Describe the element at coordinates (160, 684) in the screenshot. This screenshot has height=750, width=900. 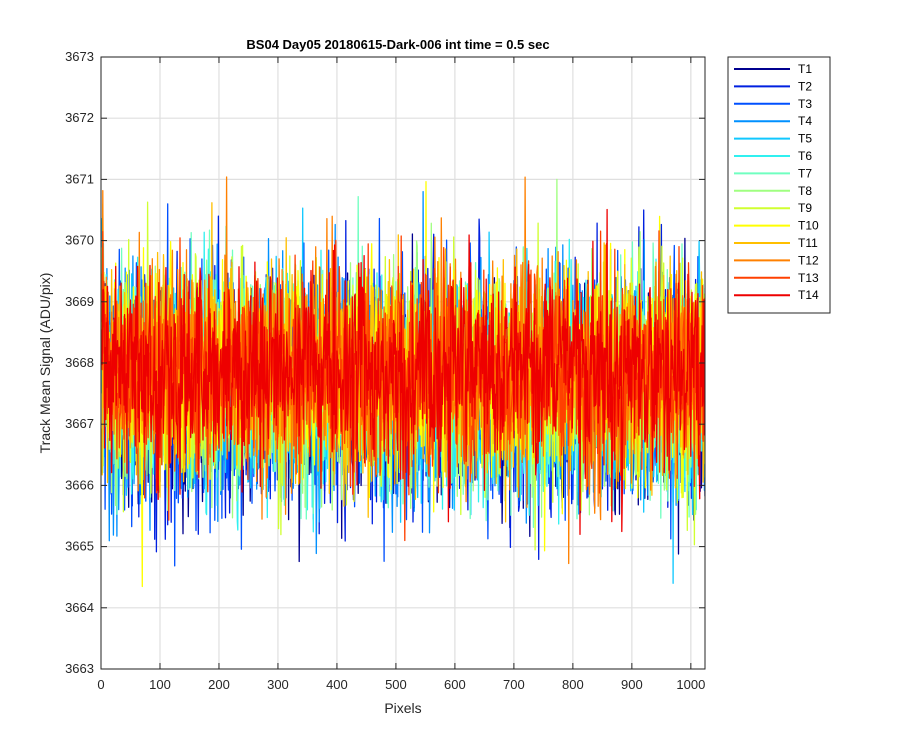
I see `x-tick-label: 100` at that location.